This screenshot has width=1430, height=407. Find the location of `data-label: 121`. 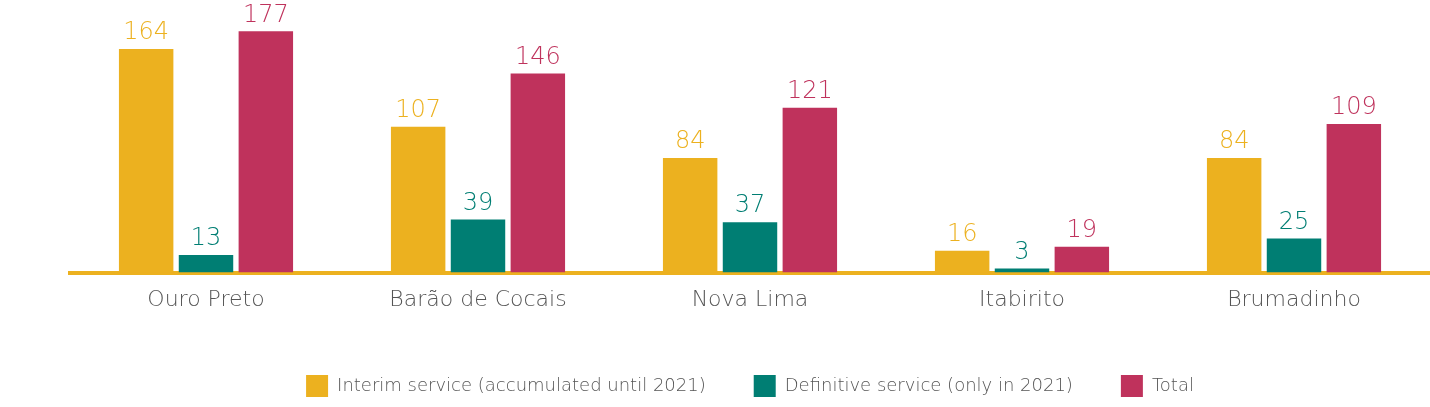

data-label: 121 is located at coordinates (809, 89).